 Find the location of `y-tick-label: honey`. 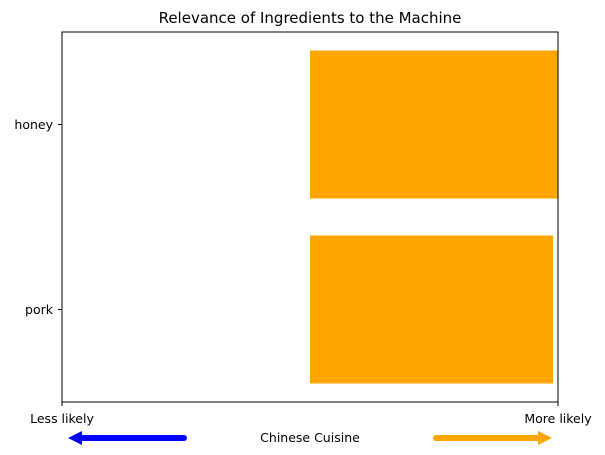

y-tick-label: honey is located at coordinates (33, 124).